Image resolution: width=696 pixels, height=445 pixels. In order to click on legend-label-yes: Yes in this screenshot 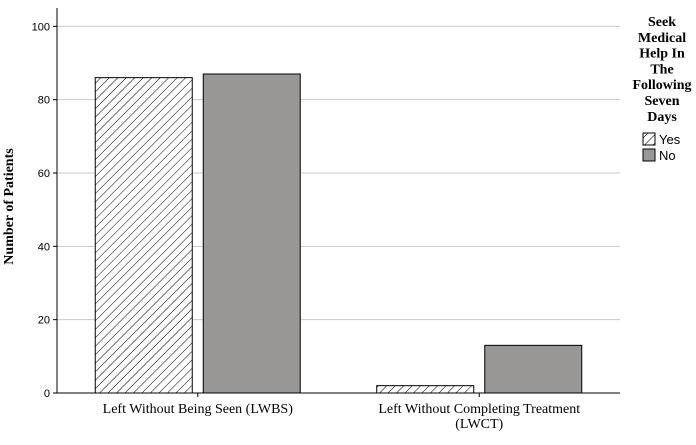, I will do `click(670, 139)`.